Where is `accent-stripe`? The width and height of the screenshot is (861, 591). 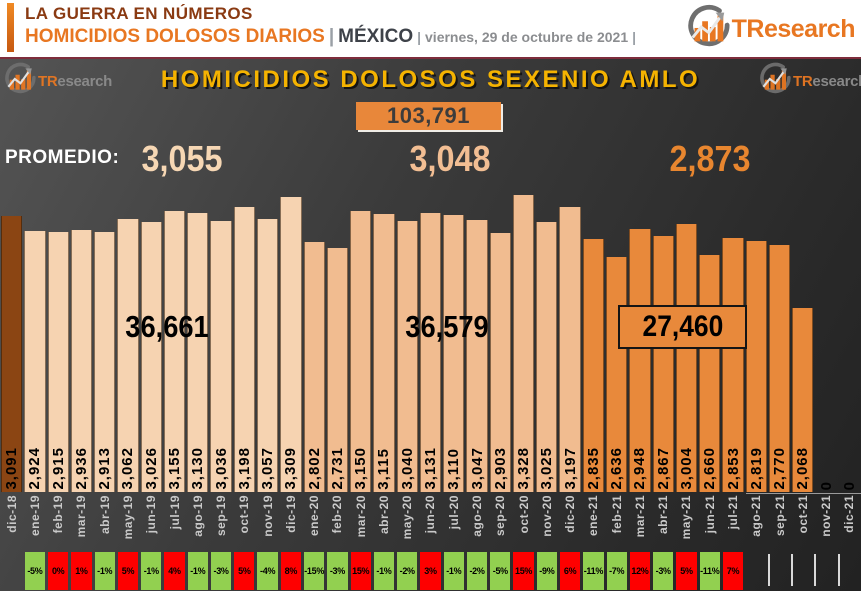 accent-stripe is located at coordinates (10, 27).